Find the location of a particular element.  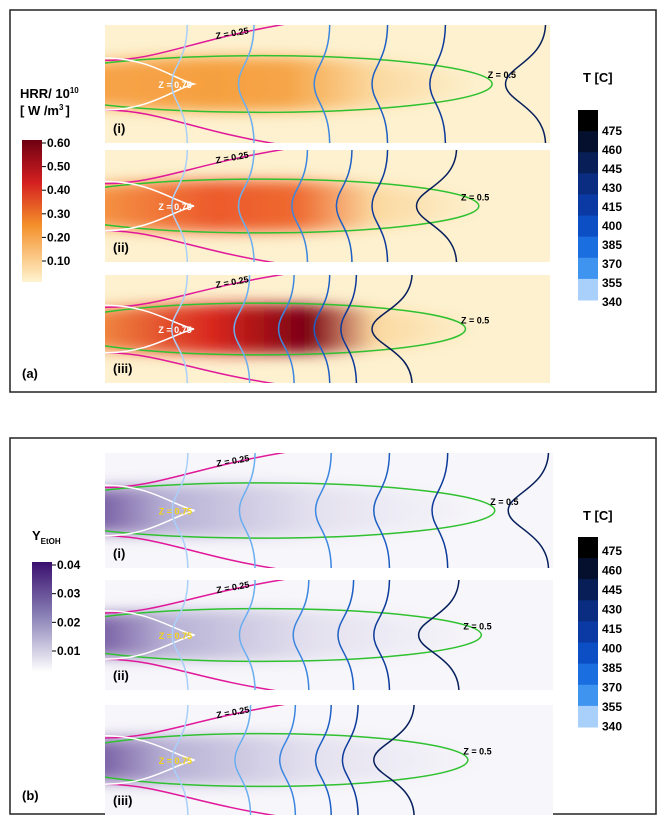

subplot-label: (i) is located at coordinates (119, 553).